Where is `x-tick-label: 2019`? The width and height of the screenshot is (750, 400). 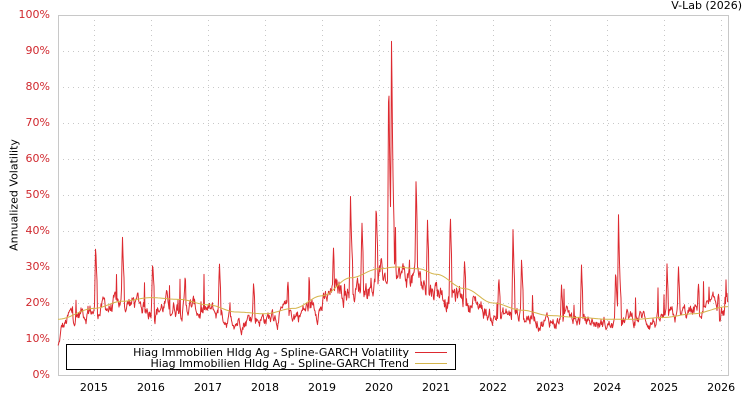
x-tick-label: 2019 is located at coordinates (322, 387).